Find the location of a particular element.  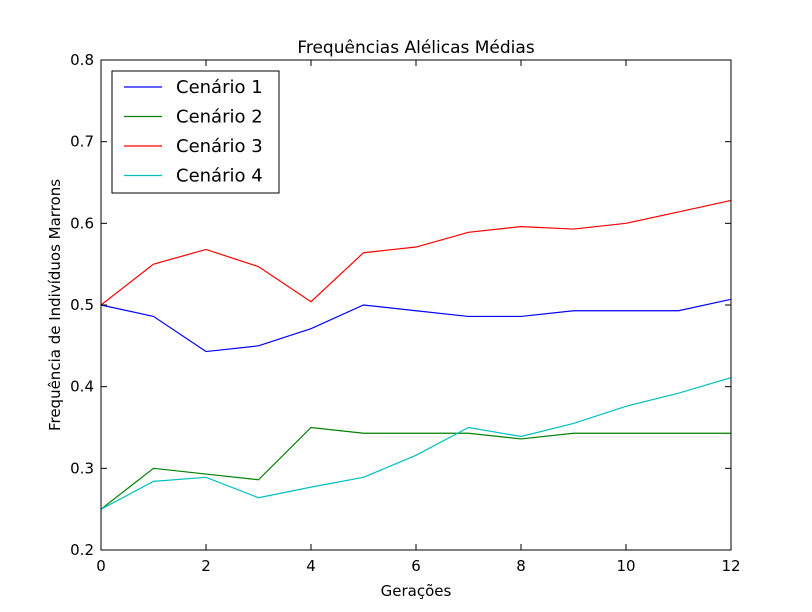

y-tick-label: 0.7 is located at coordinates (82, 142).